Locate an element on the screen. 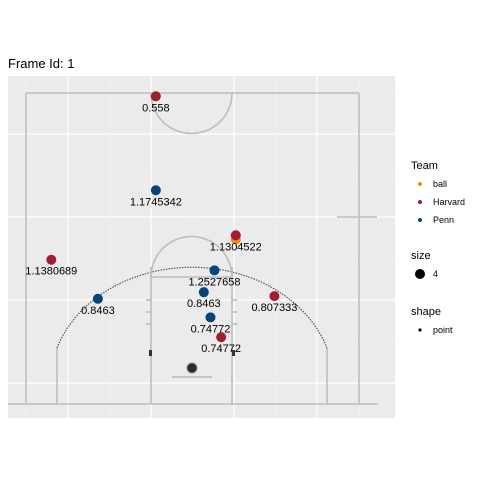  legend-item-label: Harvard is located at coordinates (449, 202).